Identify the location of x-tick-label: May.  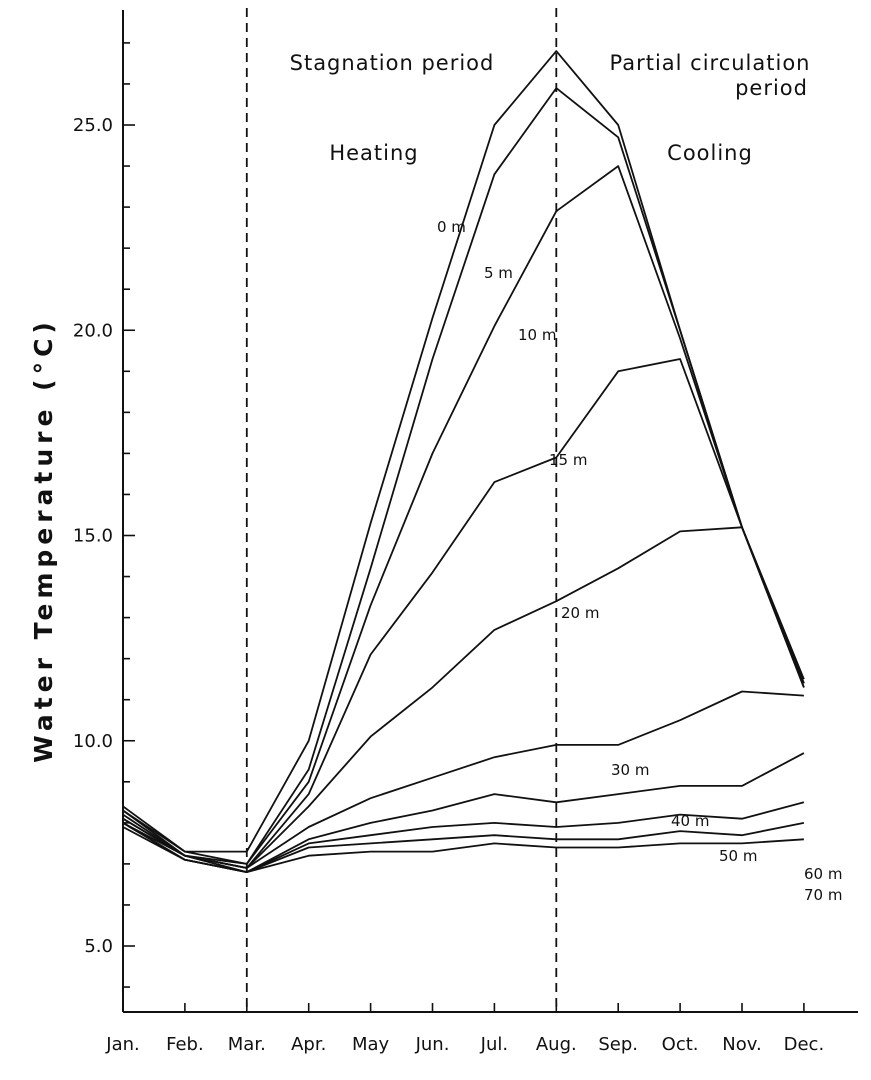
(371, 1044).